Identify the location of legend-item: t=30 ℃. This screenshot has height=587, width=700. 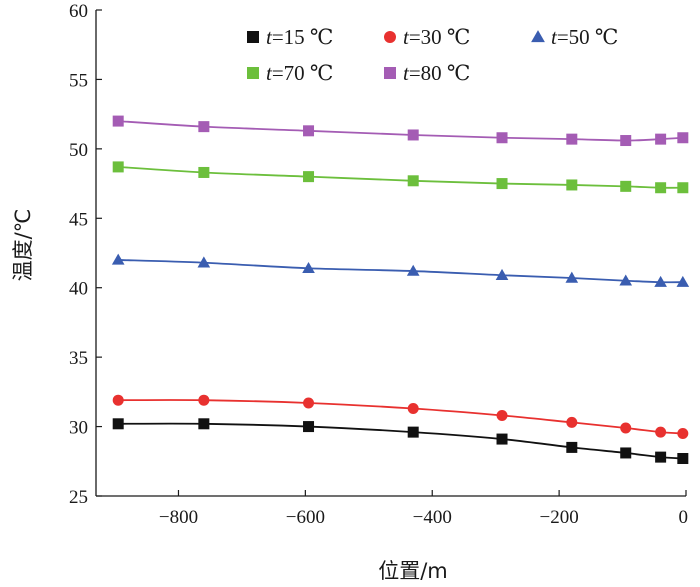
(427, 37).